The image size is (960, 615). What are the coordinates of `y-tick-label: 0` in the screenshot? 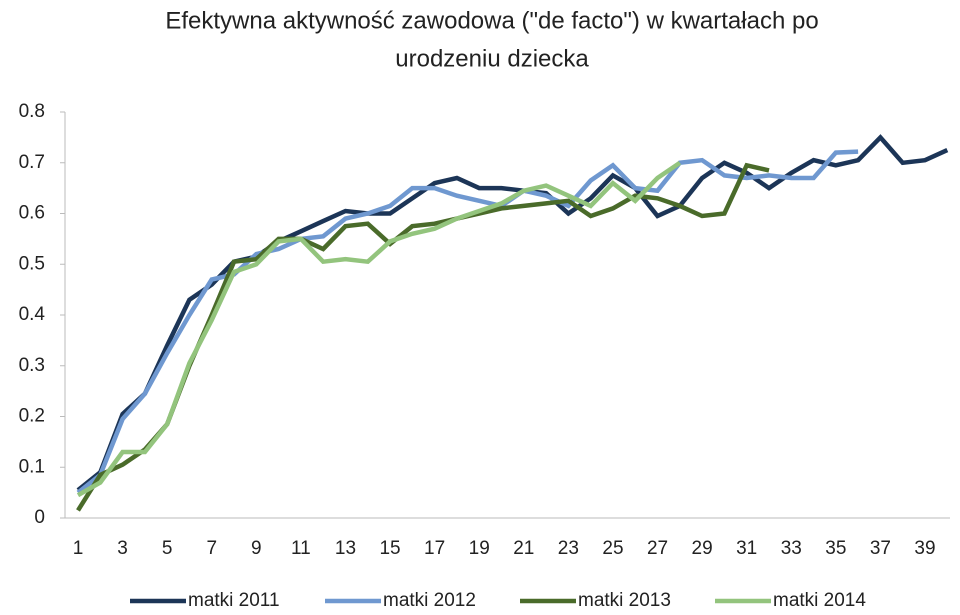 It's located at (39, 517).